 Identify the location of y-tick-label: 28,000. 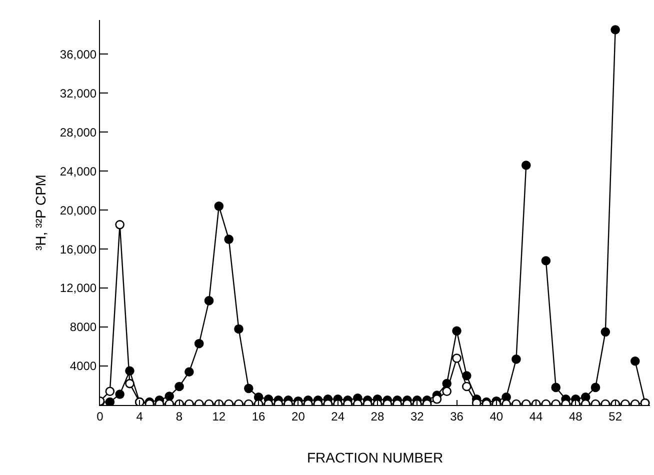
(78, 132).